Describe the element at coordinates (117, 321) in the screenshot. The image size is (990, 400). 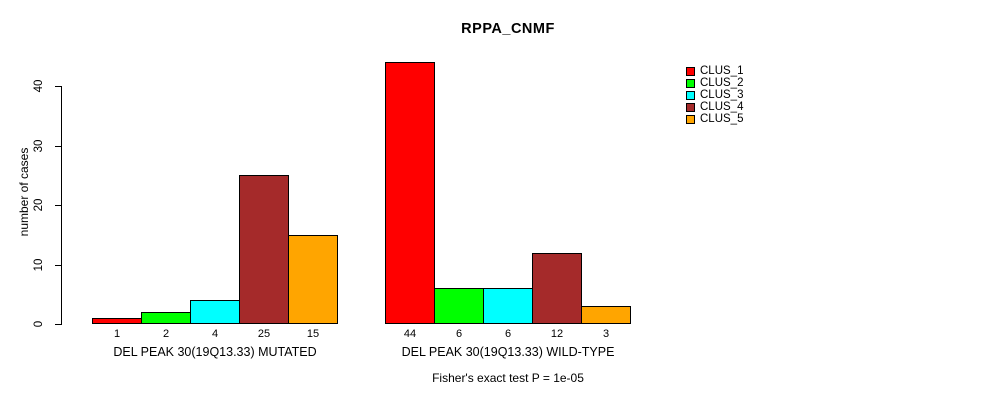
I see `bar-clus_1-group1` at that location.